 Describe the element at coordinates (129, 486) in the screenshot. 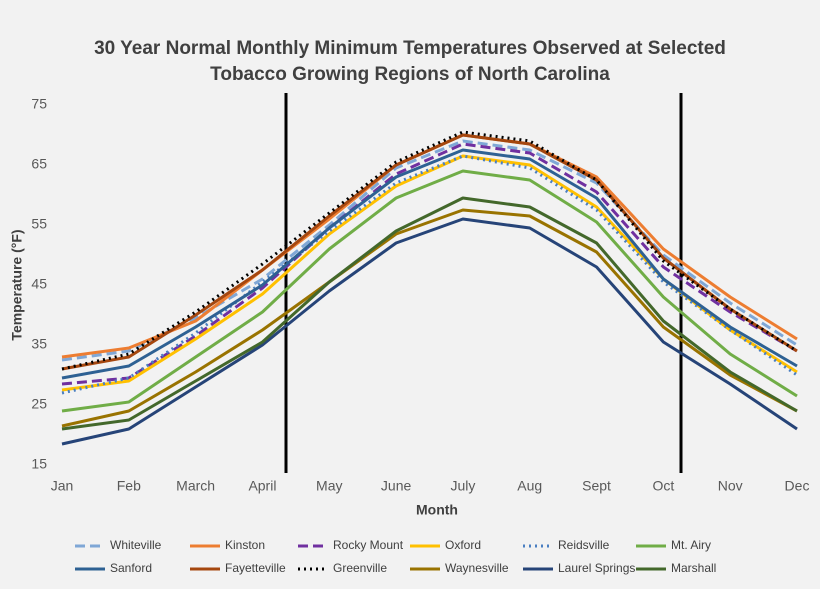

I see `x-tick-label: Feb` at that location.